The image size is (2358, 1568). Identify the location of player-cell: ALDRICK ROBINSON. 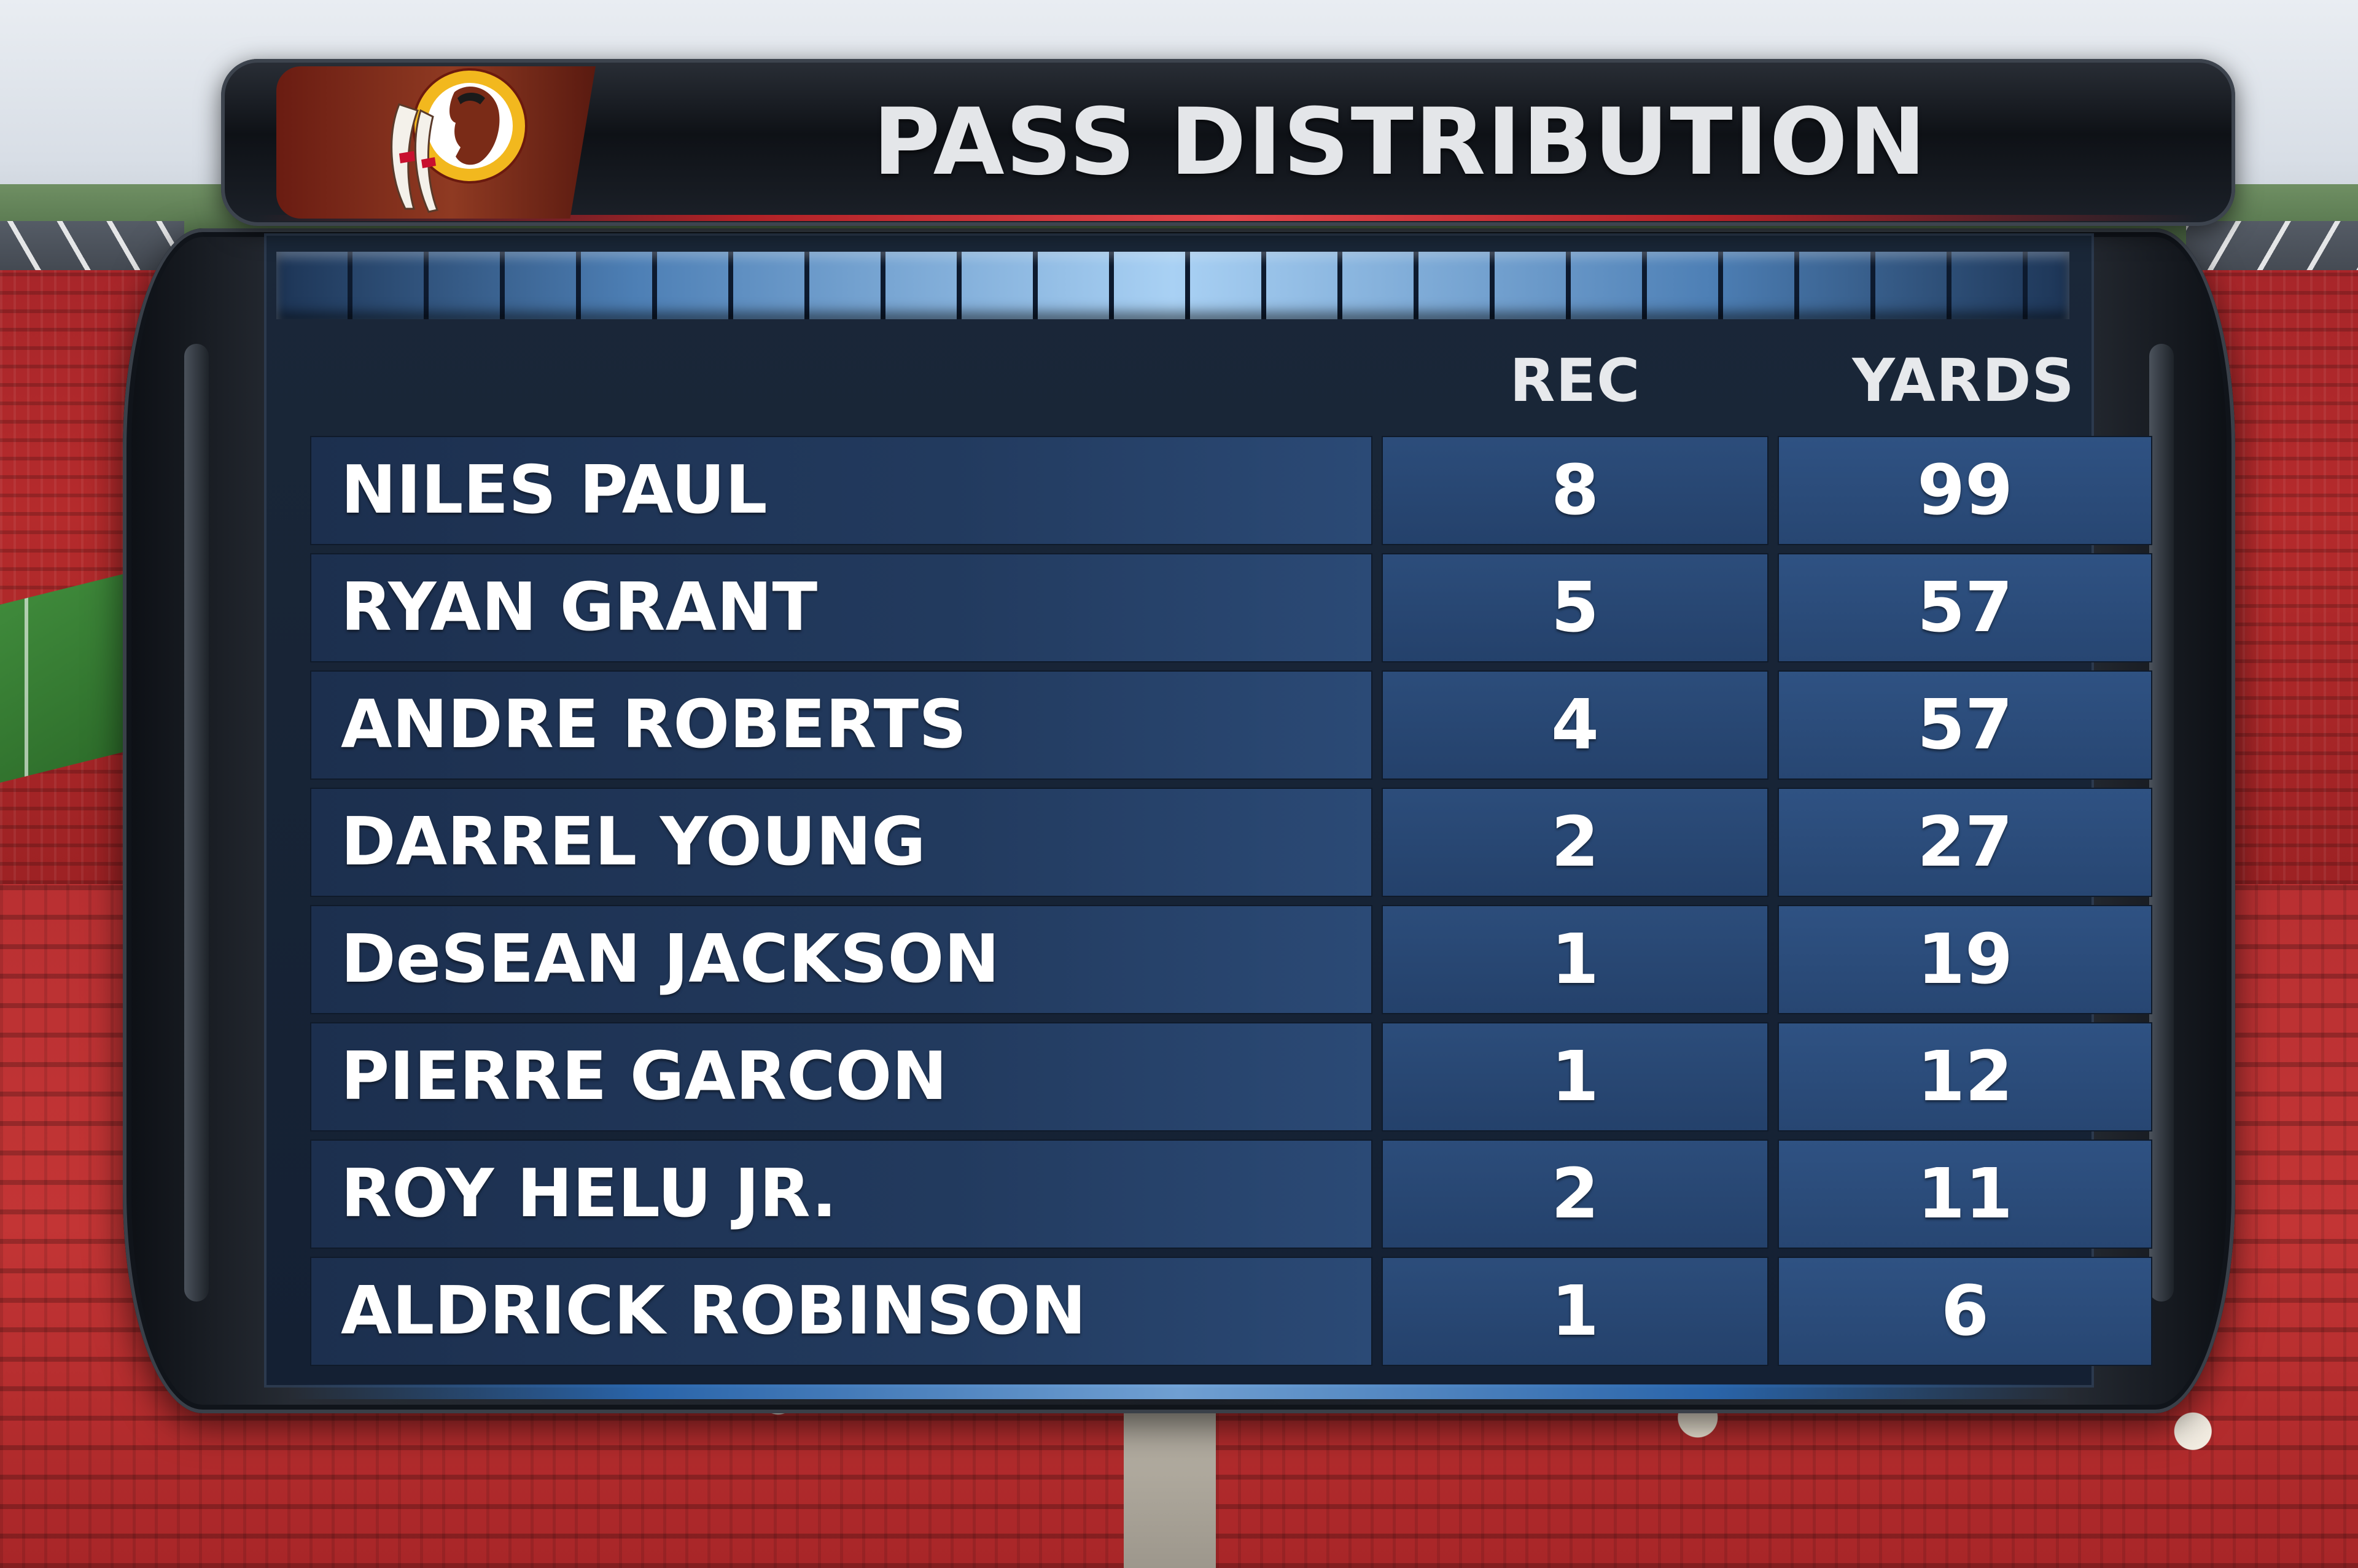
(841, 1311).